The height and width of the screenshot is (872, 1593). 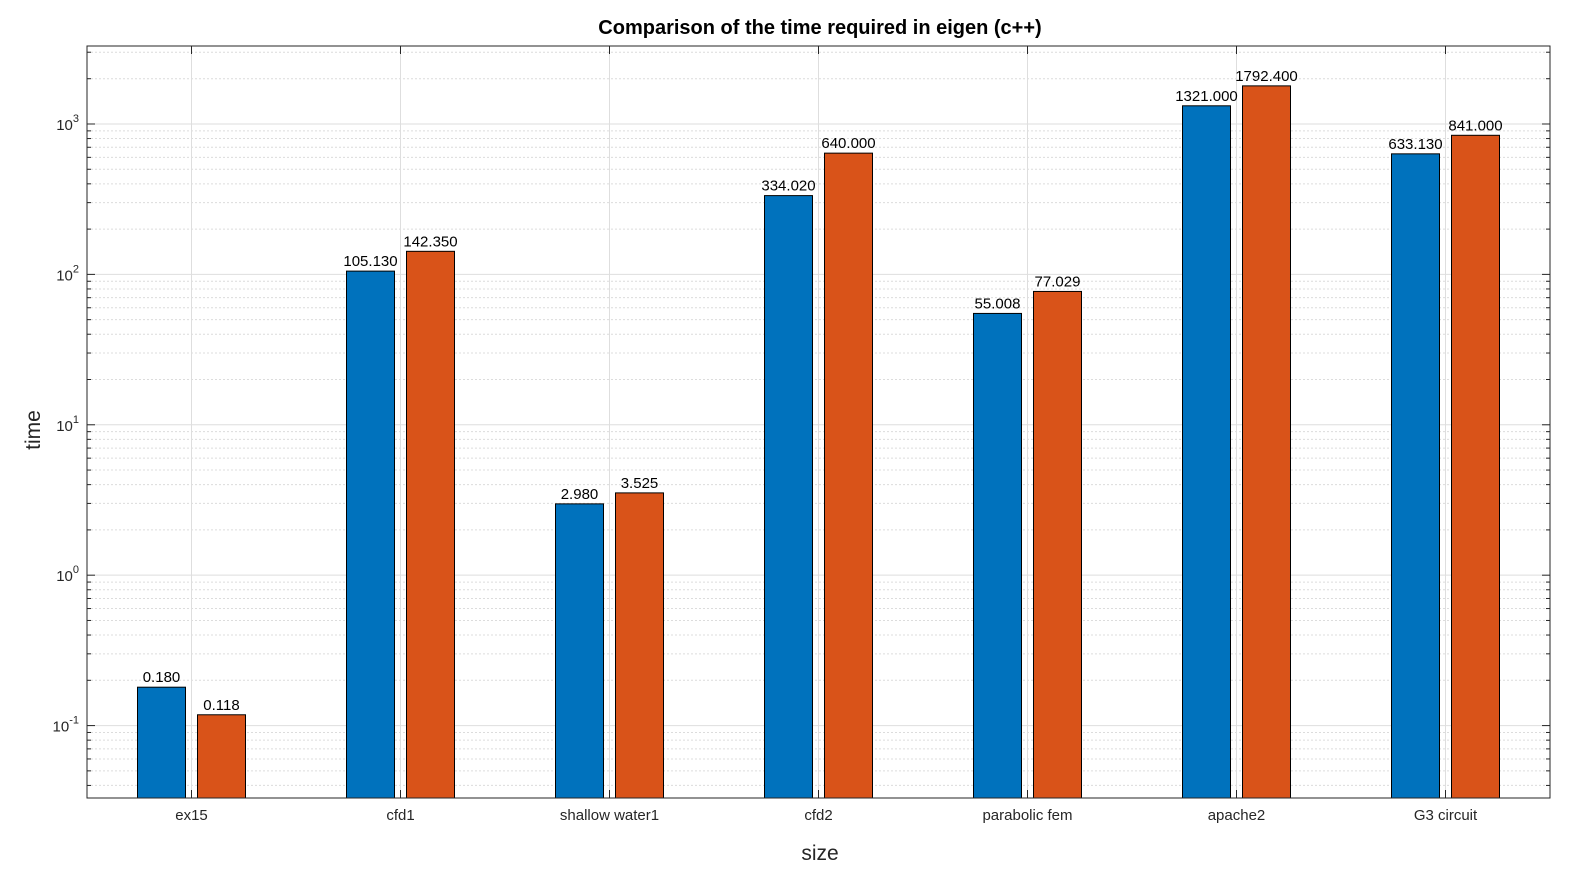 What do you see at coordinates (221, 705) in the screenshot?
I see `data-label: 0.118` at bounding box center [221, 705].